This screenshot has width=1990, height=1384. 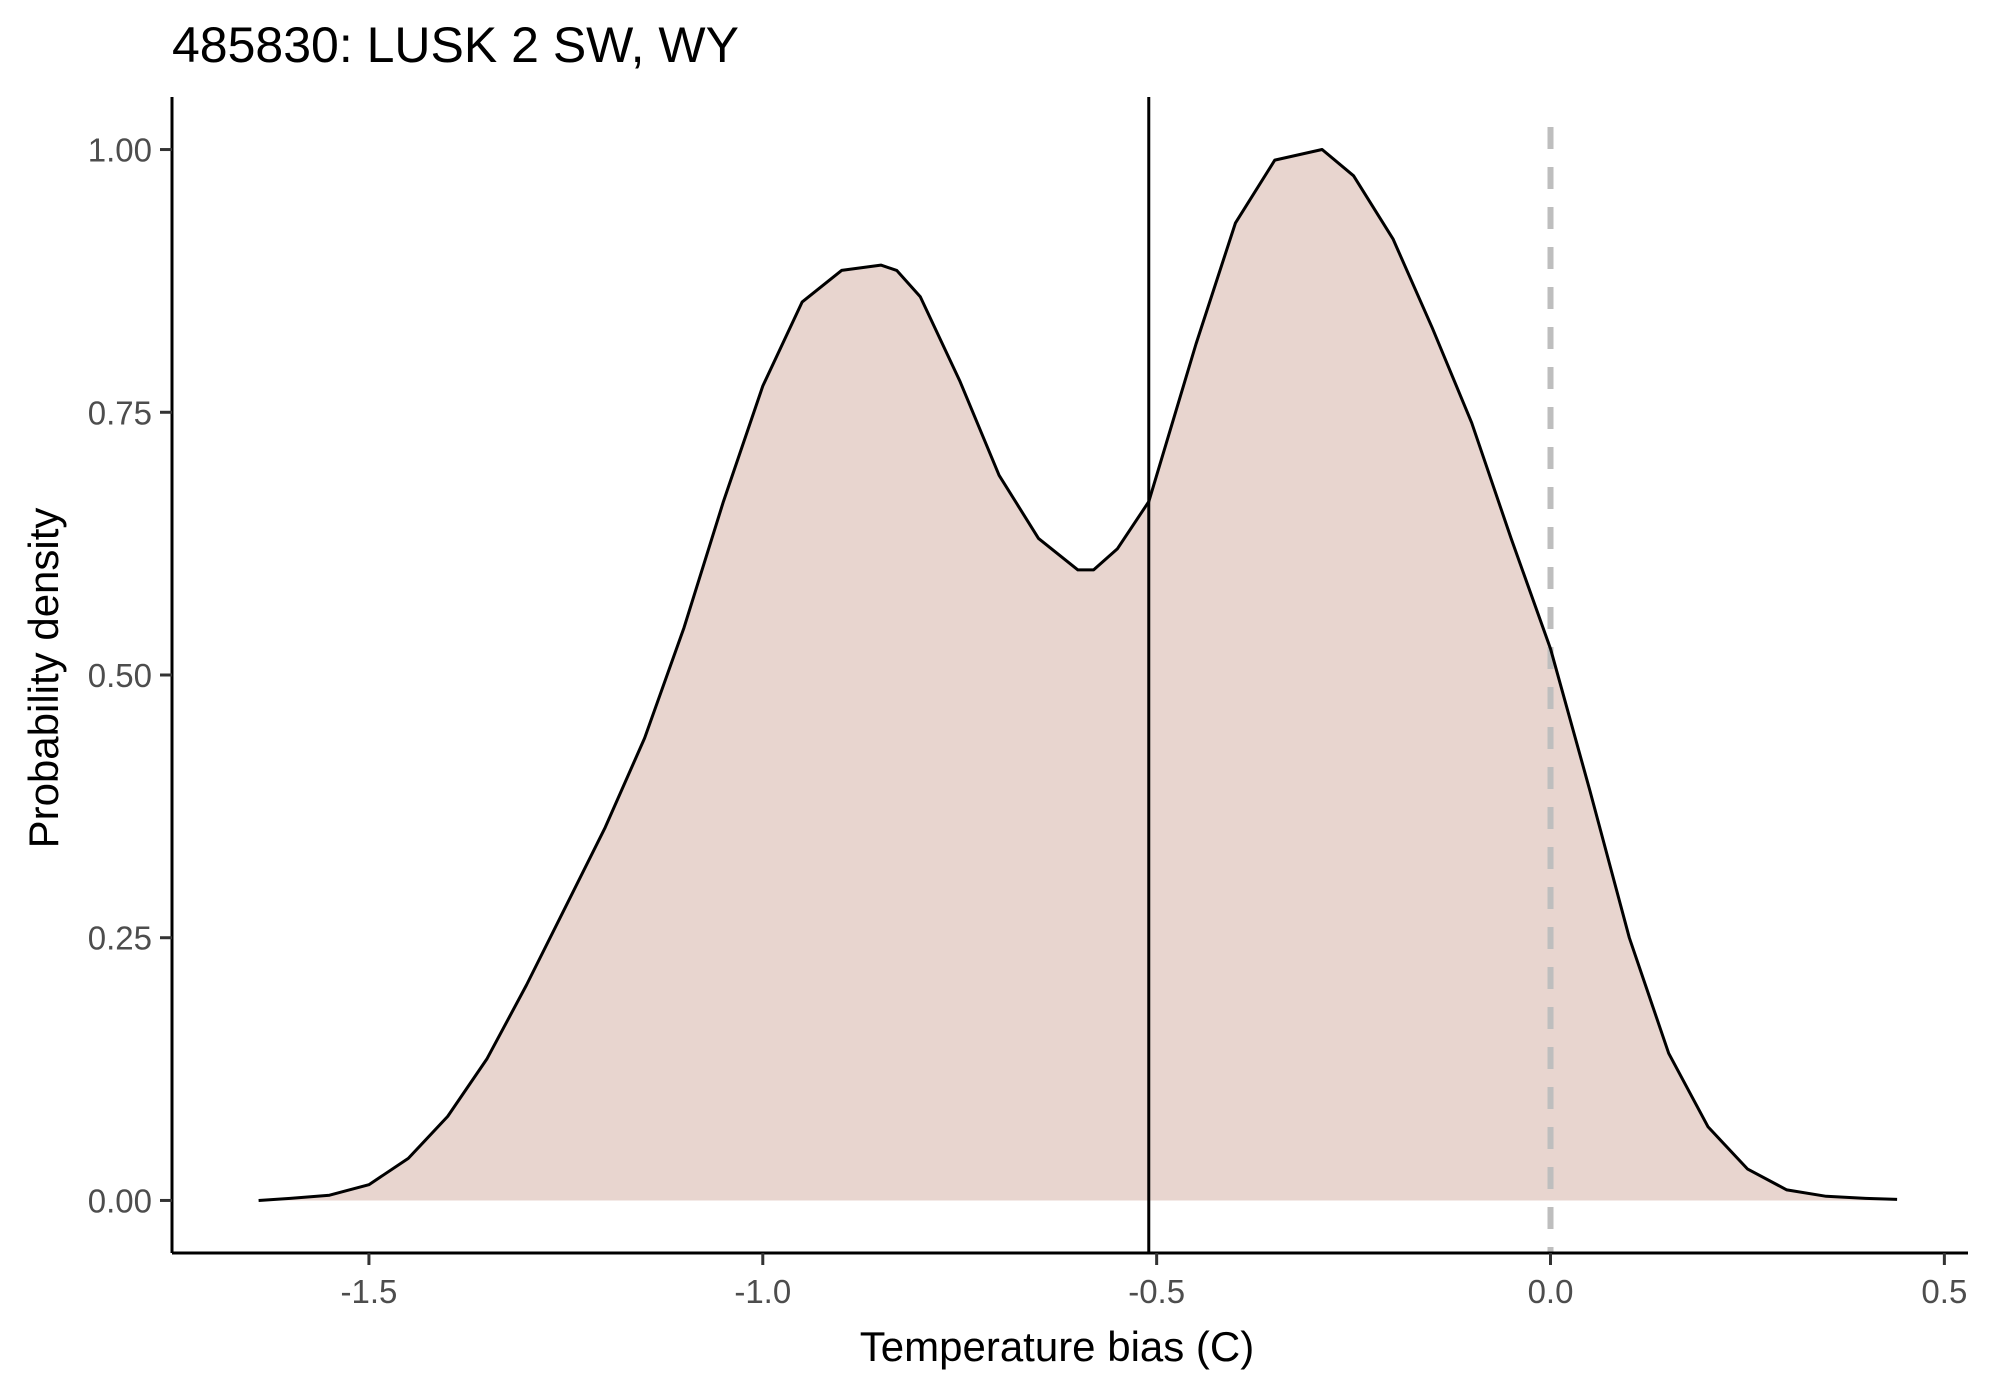 I want to click on y-tick-label: 0.25, so click(x=120, y=938).